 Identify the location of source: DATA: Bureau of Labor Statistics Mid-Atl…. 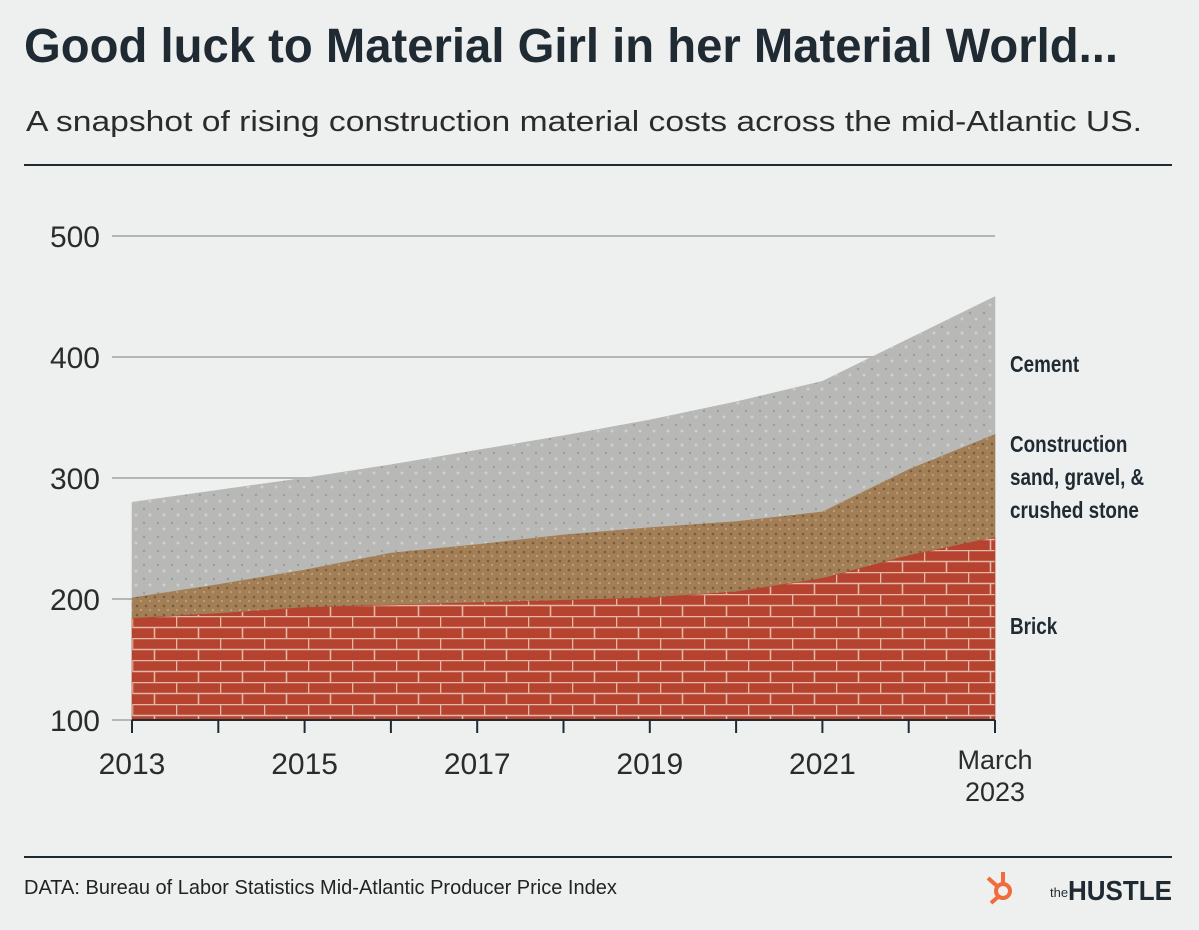
(320, 888).